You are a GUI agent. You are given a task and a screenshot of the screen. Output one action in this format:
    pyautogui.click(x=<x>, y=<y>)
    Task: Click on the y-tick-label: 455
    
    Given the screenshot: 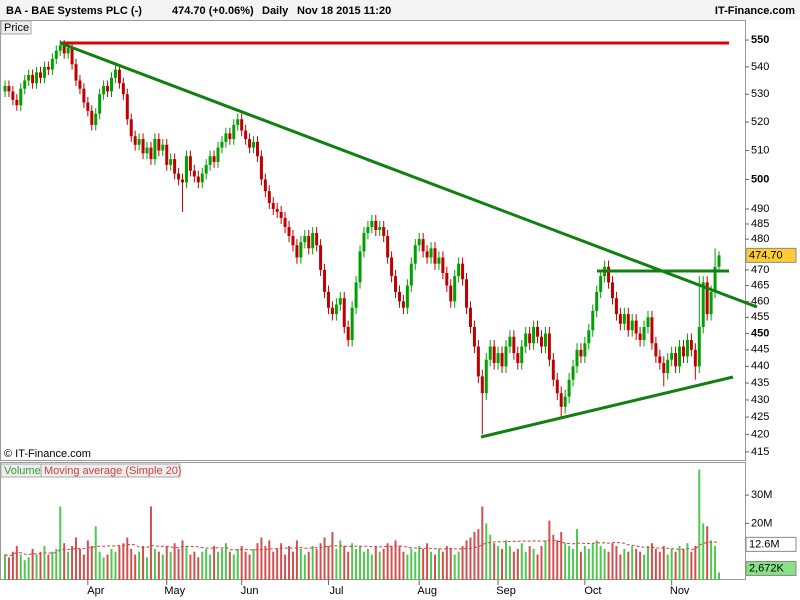 What is the action you would take?
    pyautogui.click(x=760, y=317)
    